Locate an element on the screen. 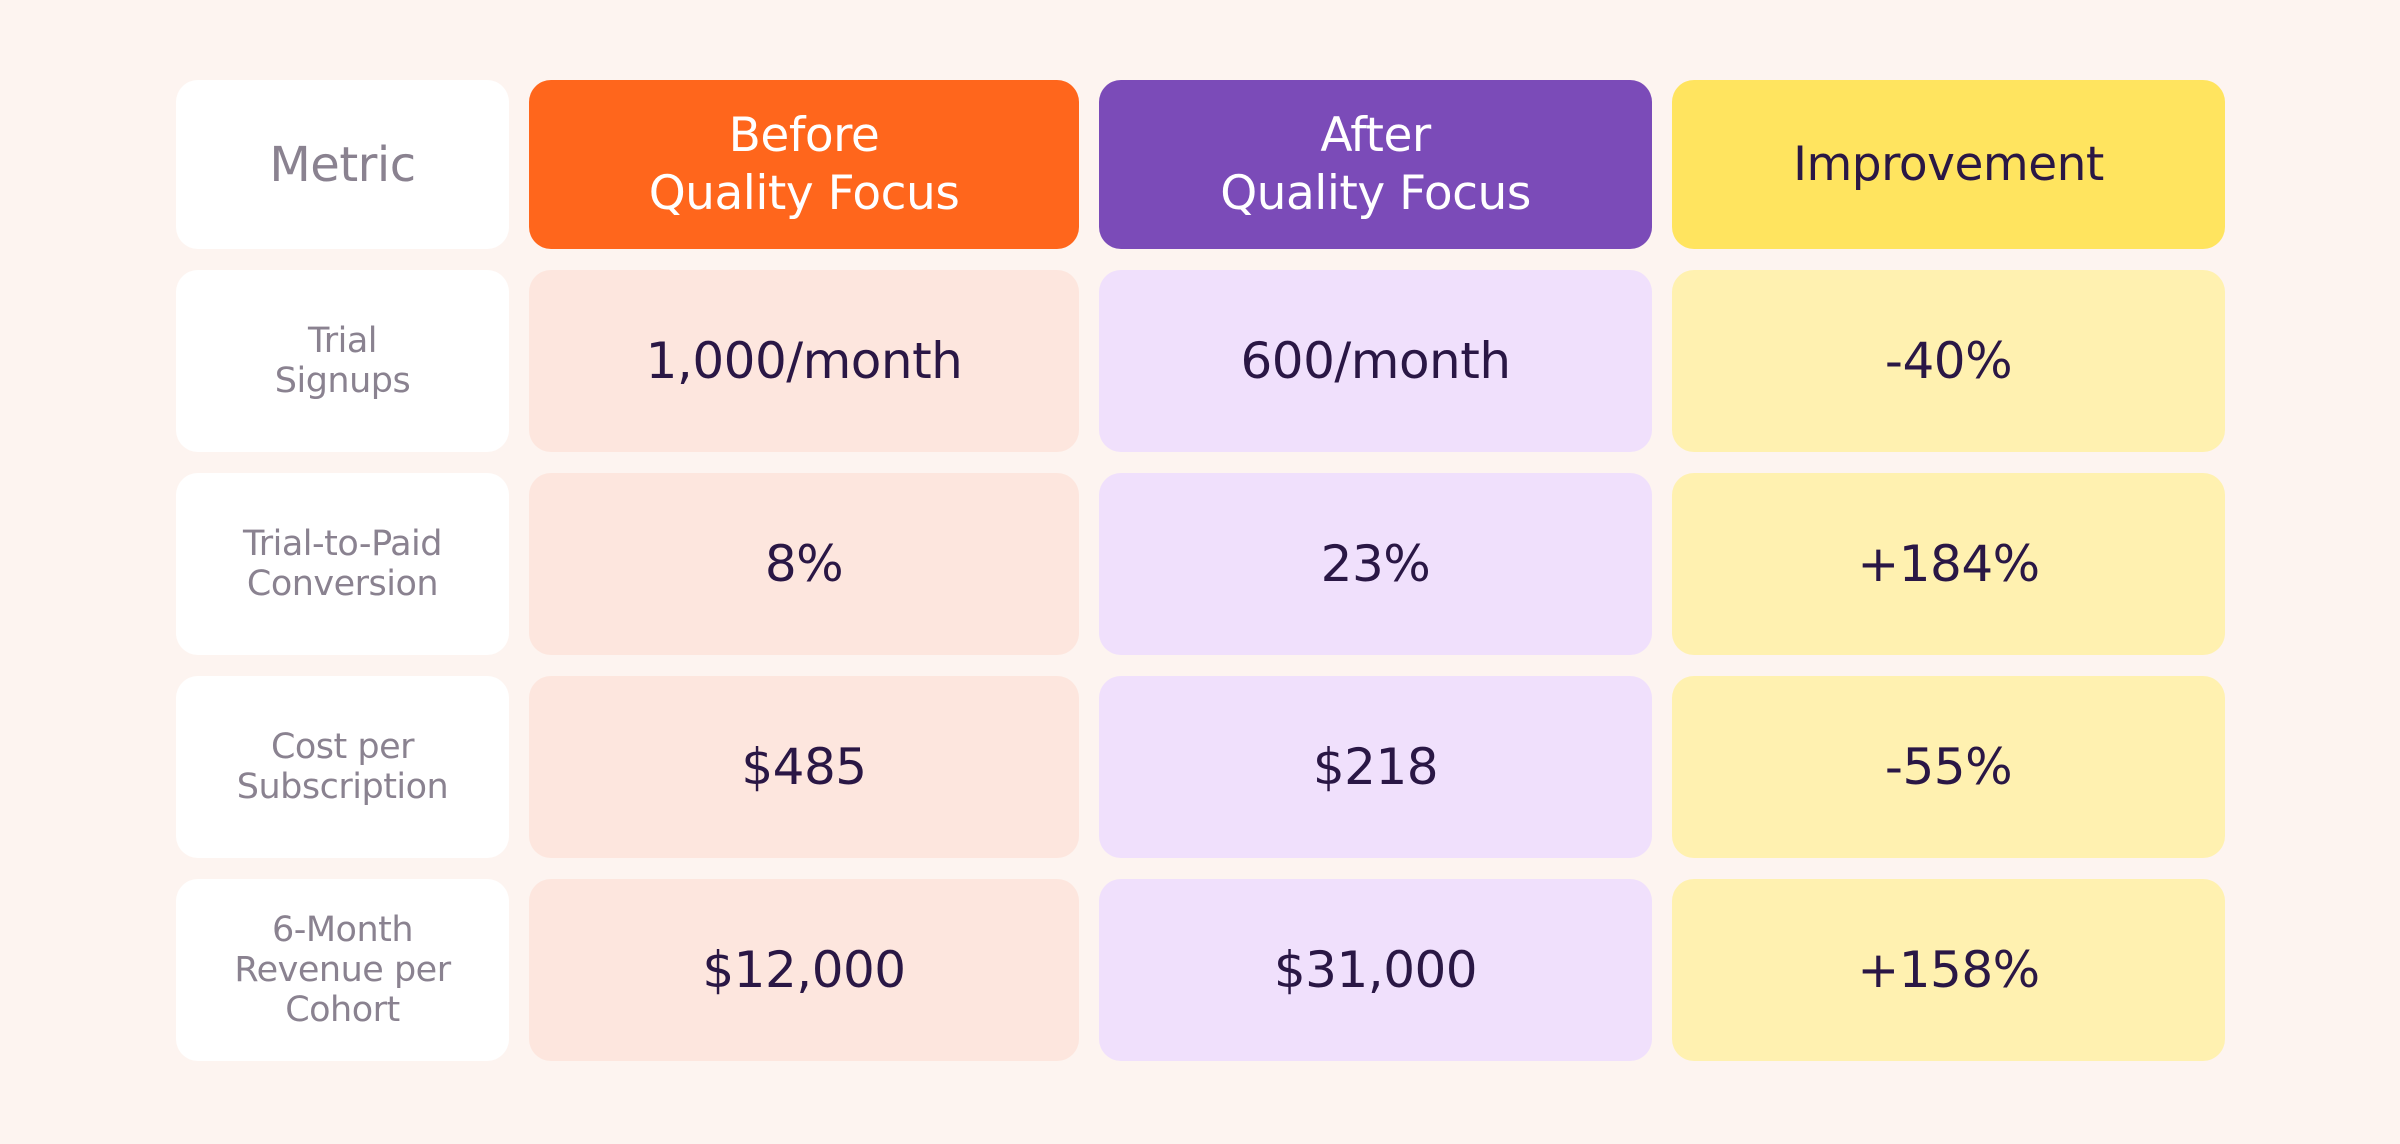 Image resolution: width=2400 pixels, height=1144 pixels. cell-improvement-revenue-per-cohort: +158% is located at coordinates (1948, 970).